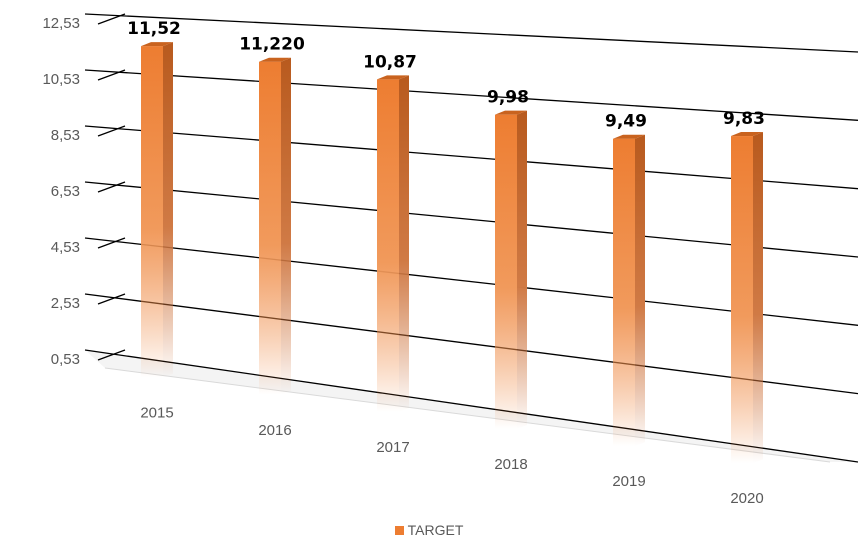  What do you see at coordinates (272, 45) in the screenshot?
I see `data-label: 11,220` at bounding box center [272, 45].